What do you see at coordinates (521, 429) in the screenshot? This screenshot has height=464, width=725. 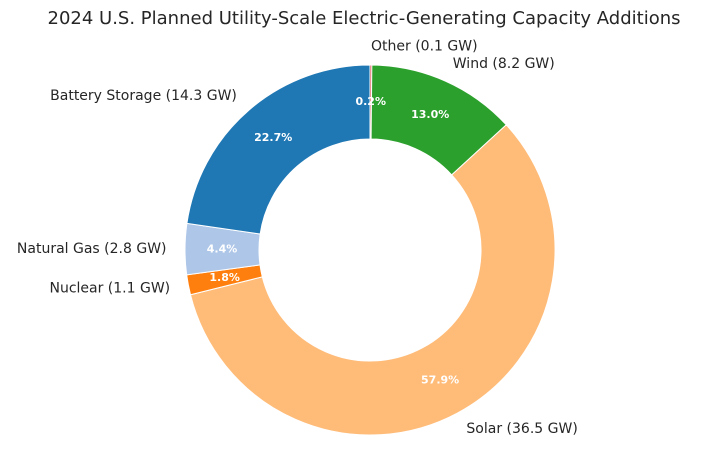 I see `slice-label-solar: Solar (36.5 GW)` at bounding box center [521, 429].